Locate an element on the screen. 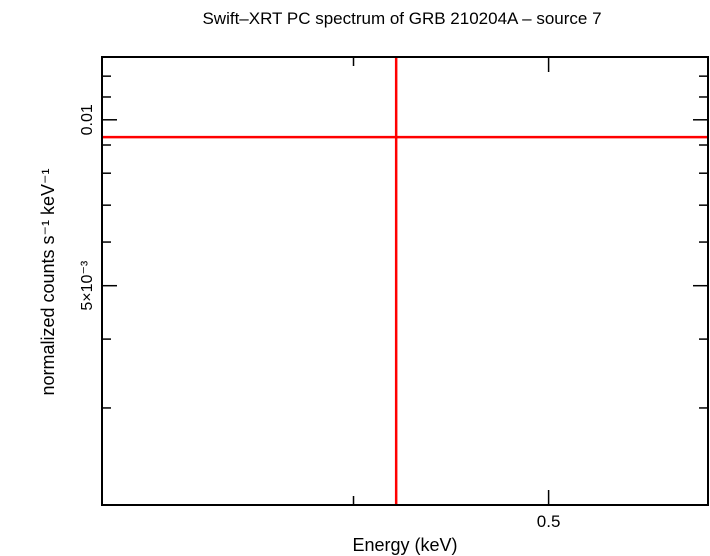  x-ticks: 0.5 is located at coordinates (549, 294).